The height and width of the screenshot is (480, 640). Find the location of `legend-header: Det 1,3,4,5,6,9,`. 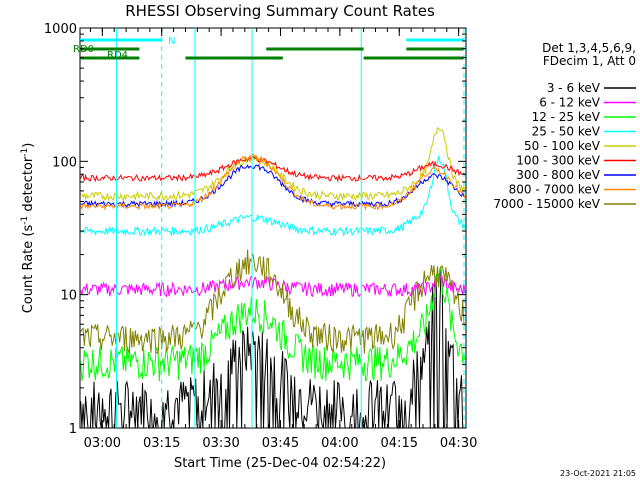

legend-header: Det 1,3,4,5,6,9, is located at coordinates (589, 48).